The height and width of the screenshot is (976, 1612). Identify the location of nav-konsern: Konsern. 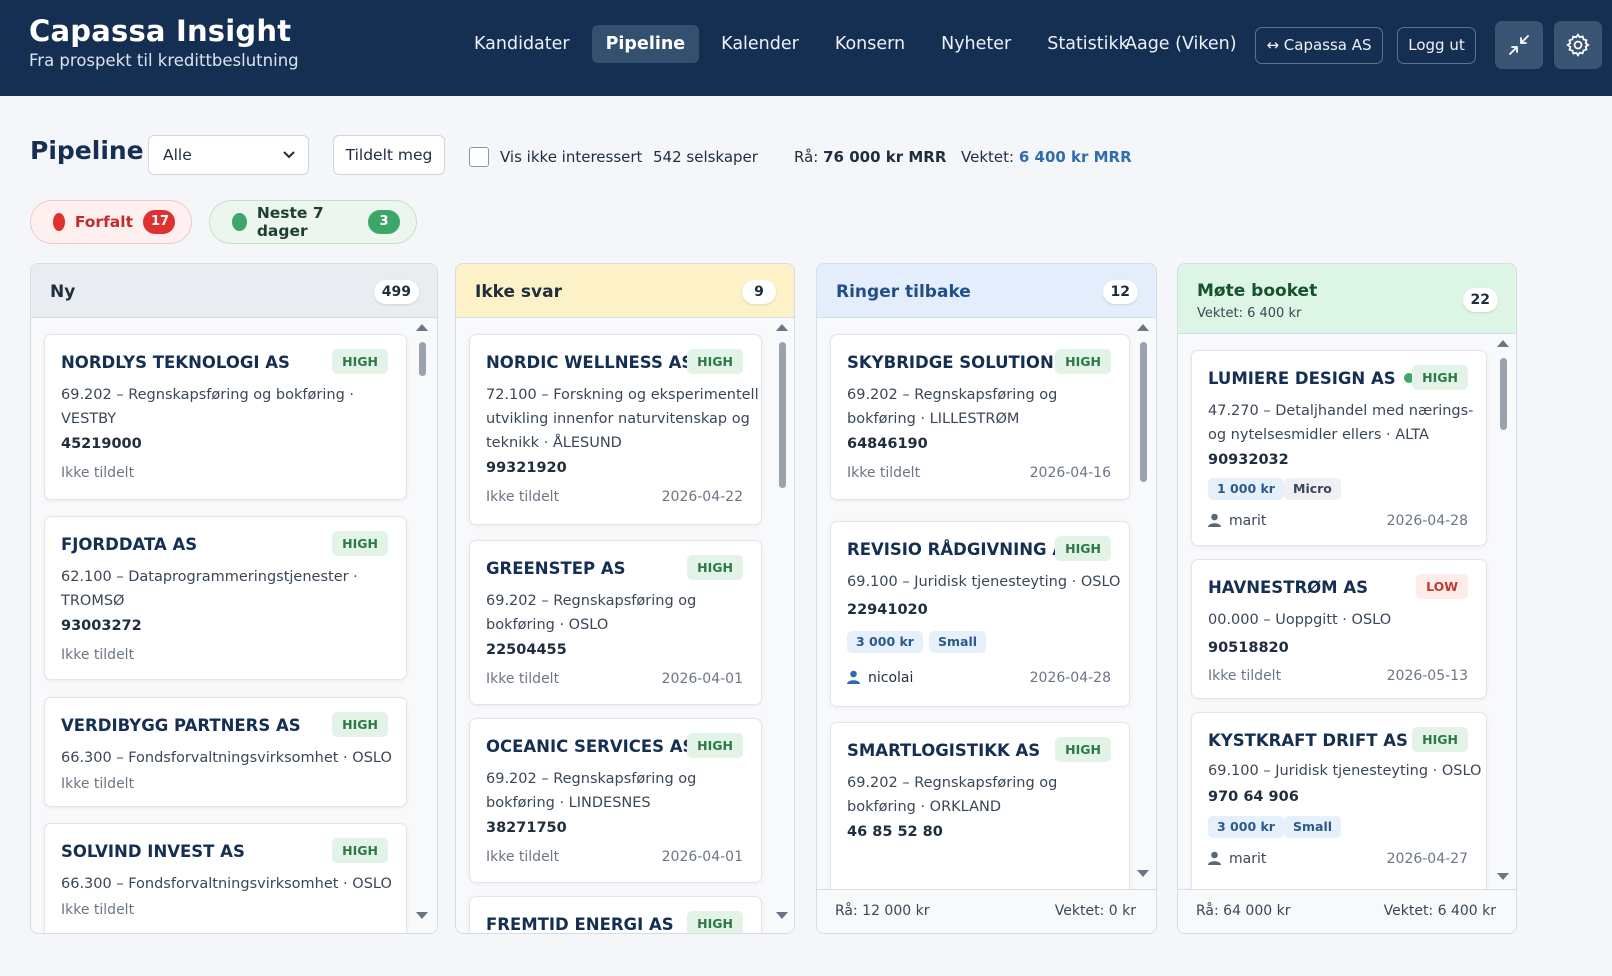
(870, 44).